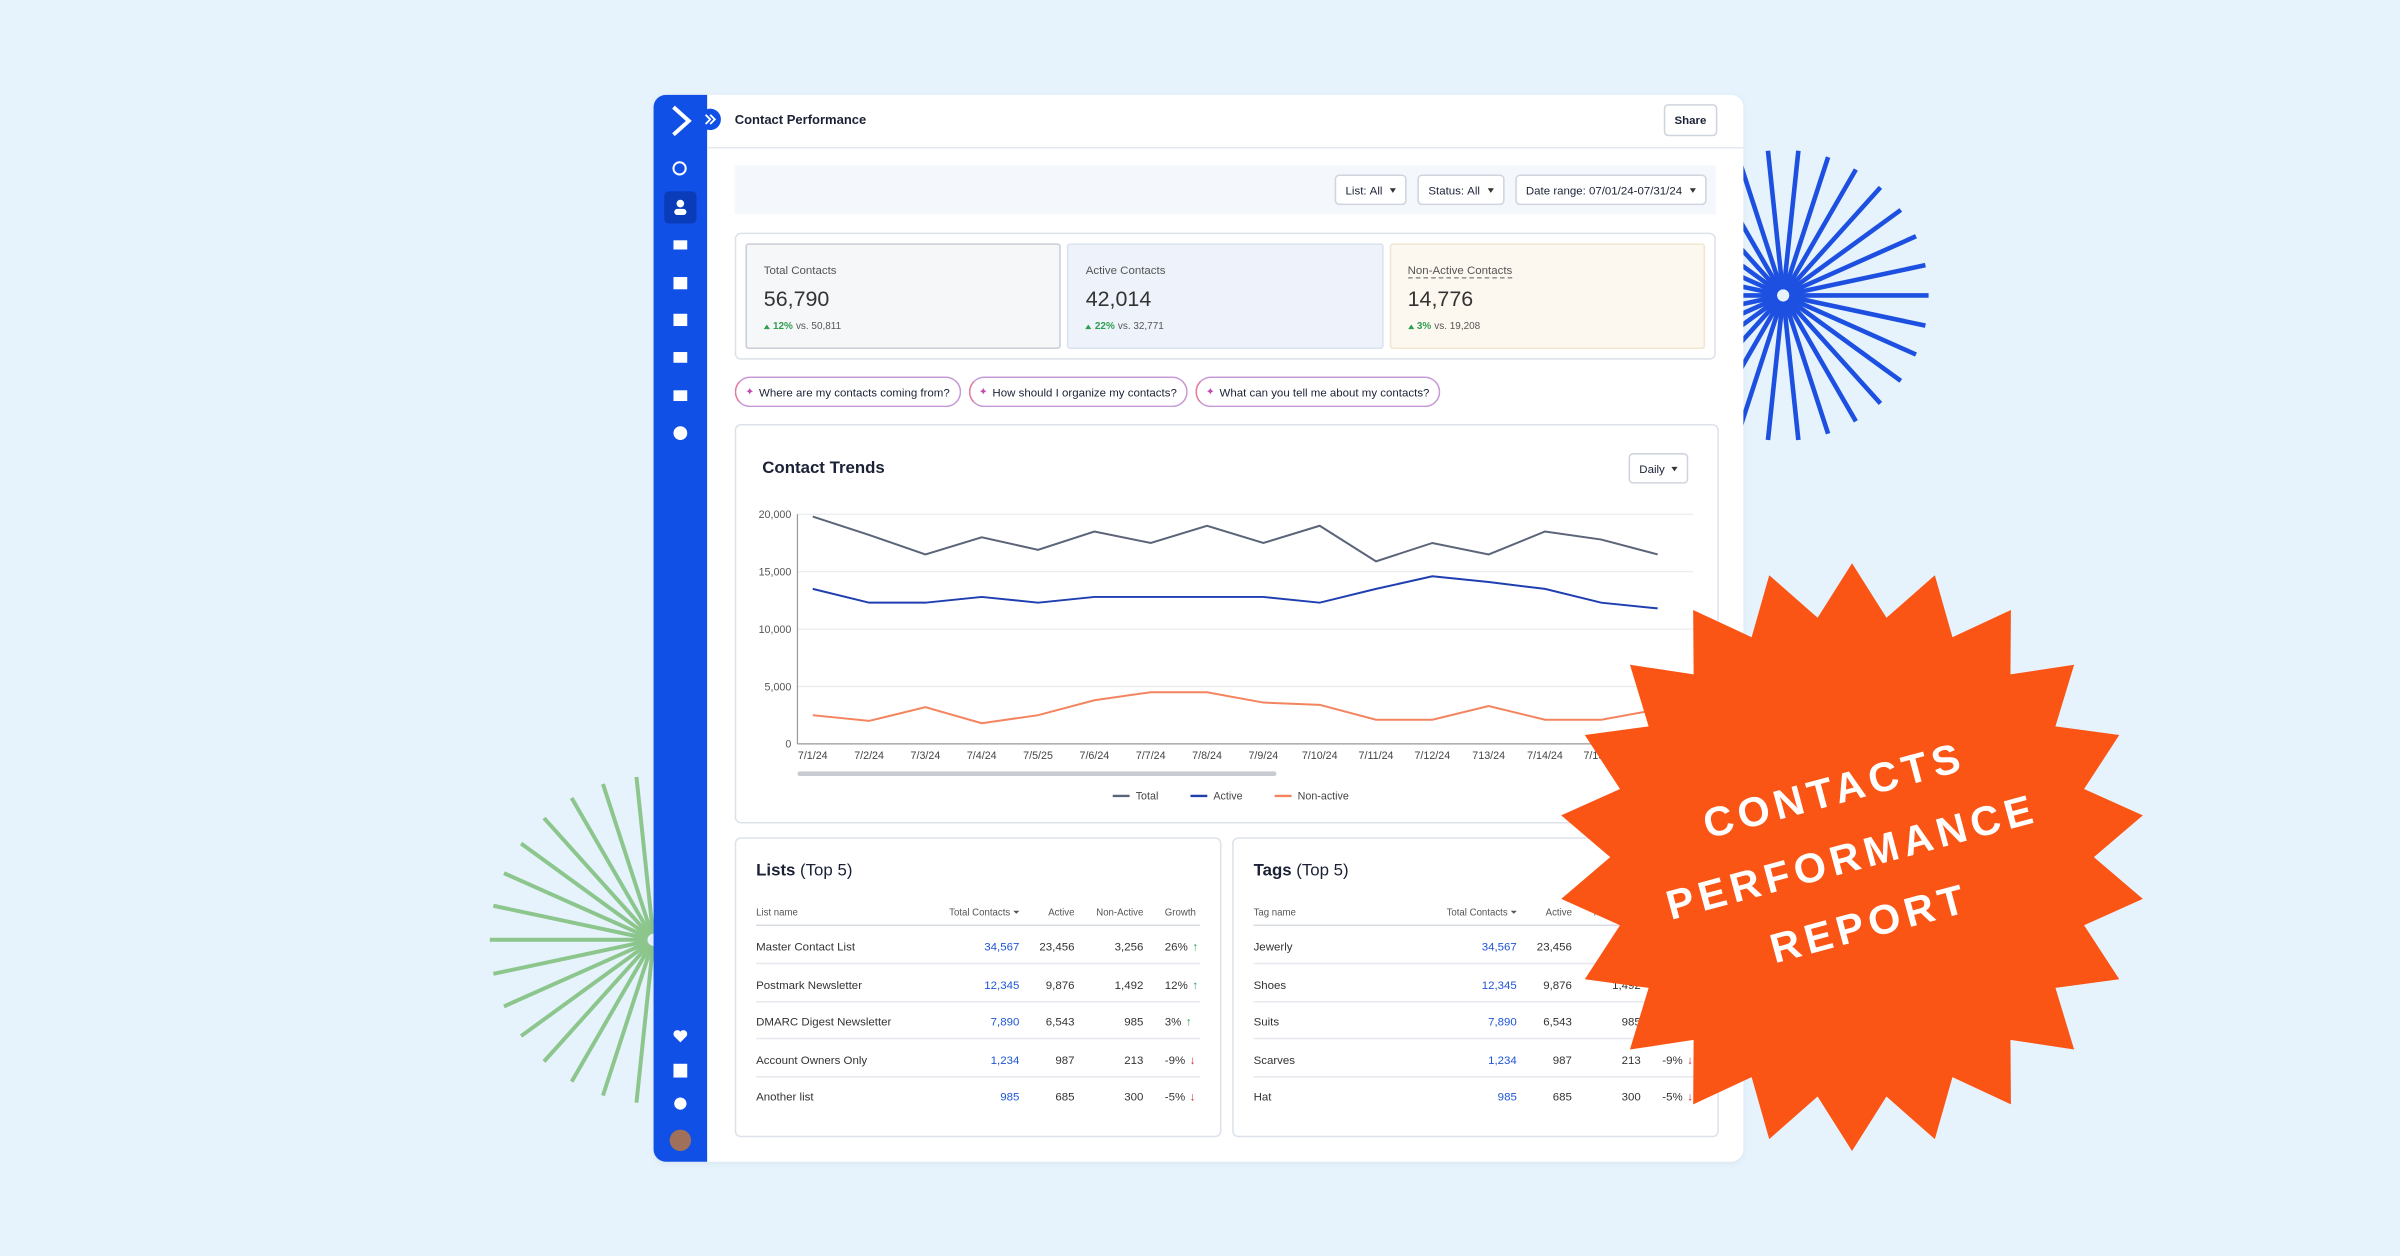 The width and height of the screenshot is (2400, 1256). Describe the element at coordinates (1432, 756) in the screenshot. I see `x-tick-label: 7/12/24` at that location.